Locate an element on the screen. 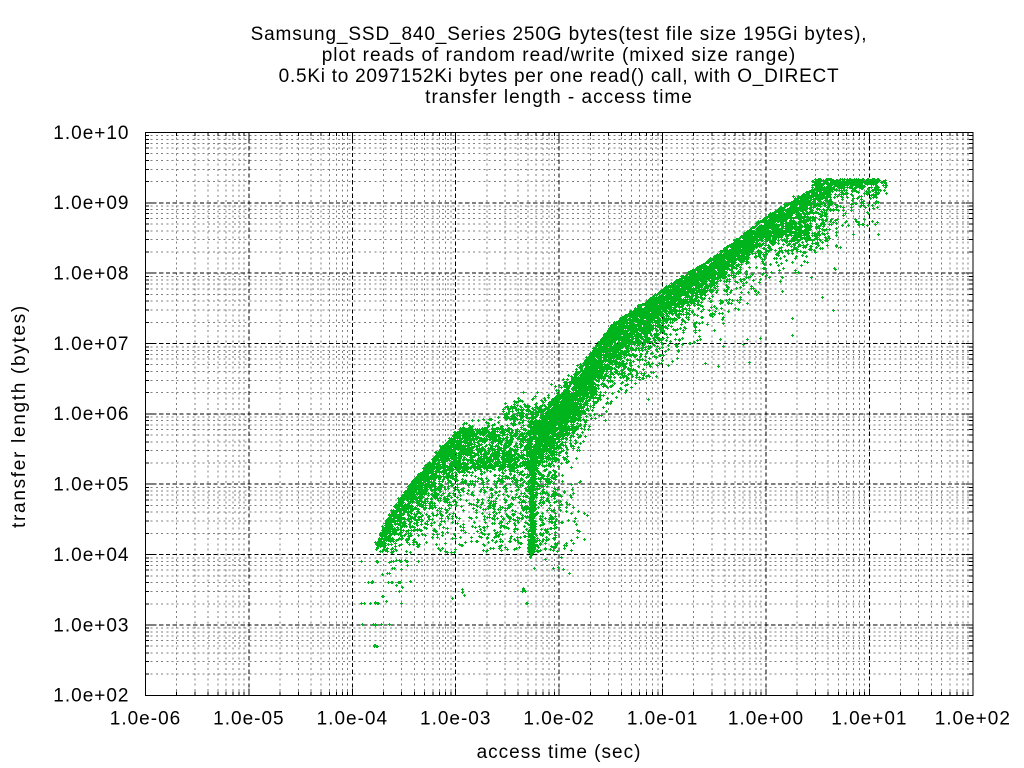 The height and width of the screenshot is (768, 1024). svg-text: 1.0e-04 is located at coordinates (352, 719).